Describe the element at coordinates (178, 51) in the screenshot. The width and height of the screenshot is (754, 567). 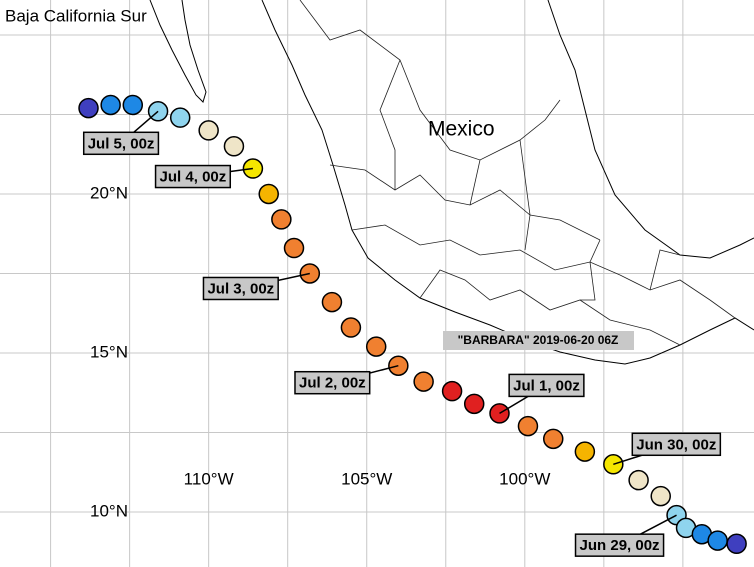
I see `baja-coast` at that location.